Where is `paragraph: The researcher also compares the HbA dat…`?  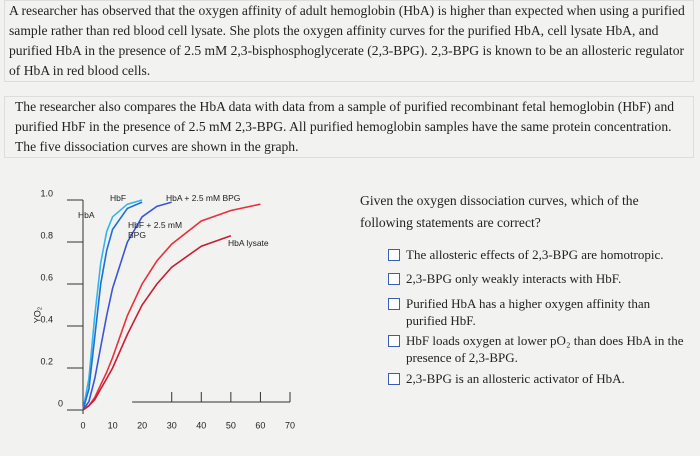 paragraph: The researcher also compares the HbA dat… is located at coordinates (349, 127).